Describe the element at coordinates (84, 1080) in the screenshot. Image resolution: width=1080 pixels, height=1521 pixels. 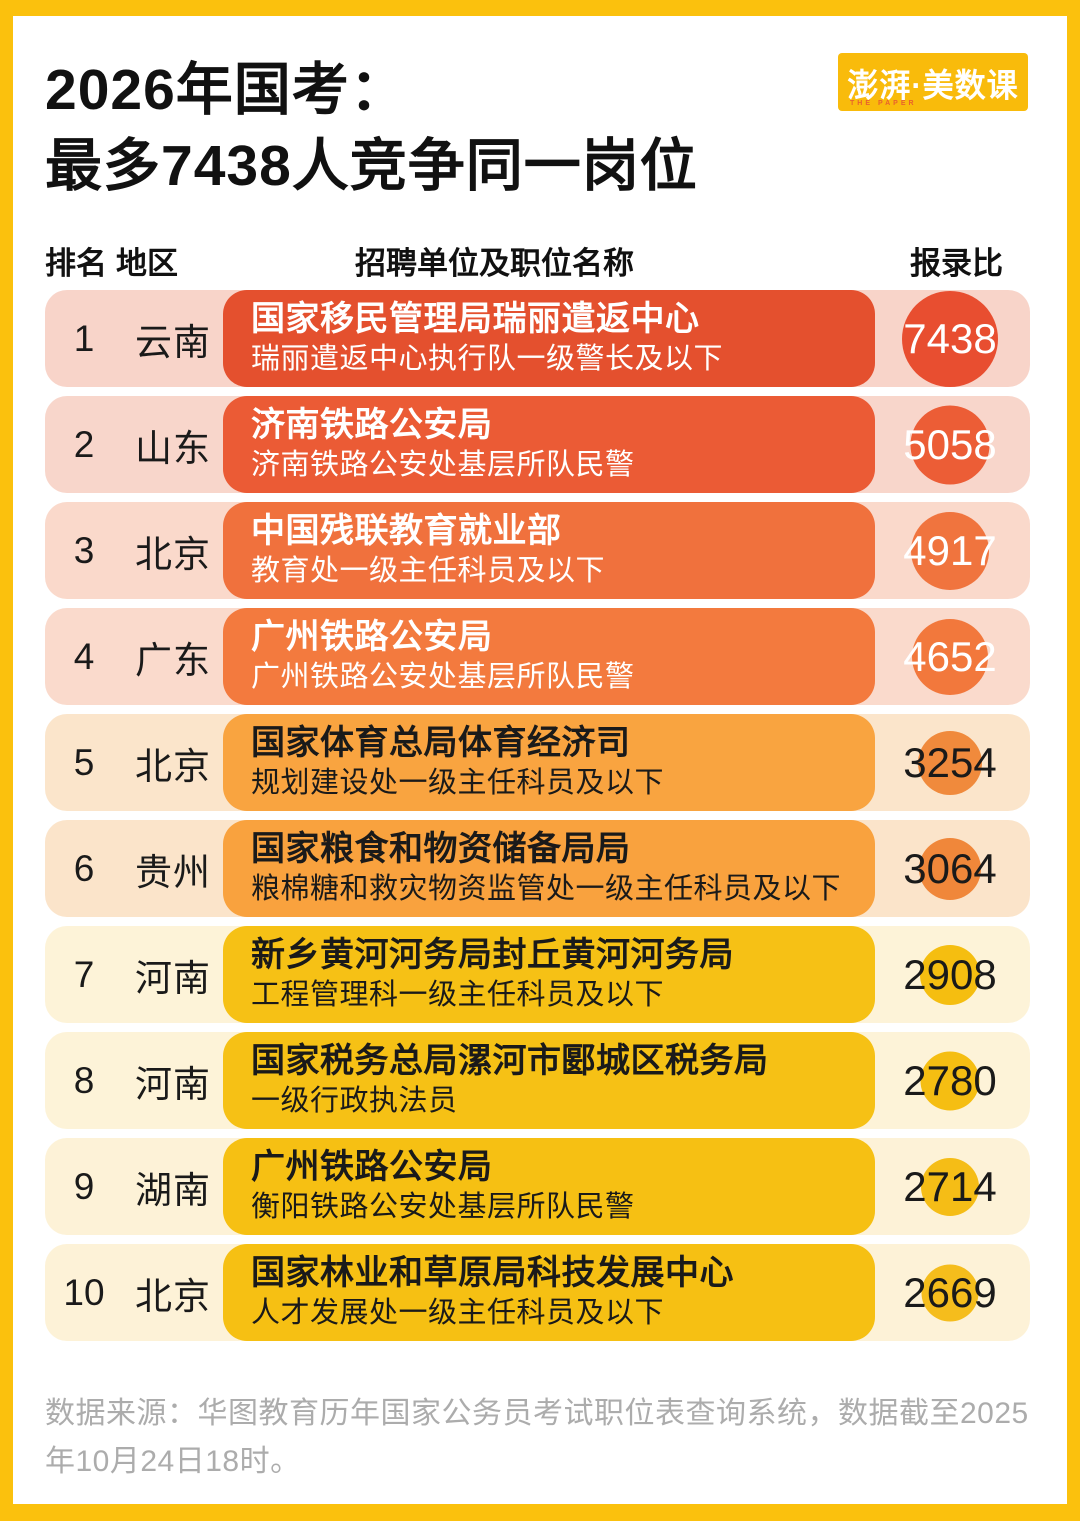
I see `rank-cell: 8` at that location.